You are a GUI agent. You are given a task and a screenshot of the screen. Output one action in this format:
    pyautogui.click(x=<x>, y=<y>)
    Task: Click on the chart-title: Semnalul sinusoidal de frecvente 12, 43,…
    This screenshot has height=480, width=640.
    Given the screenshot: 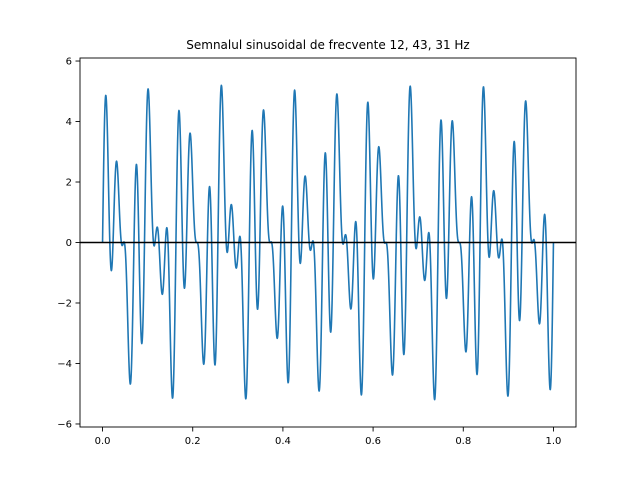 What is the action you would take?
    pyautogui.click(x=327, y=45)
    